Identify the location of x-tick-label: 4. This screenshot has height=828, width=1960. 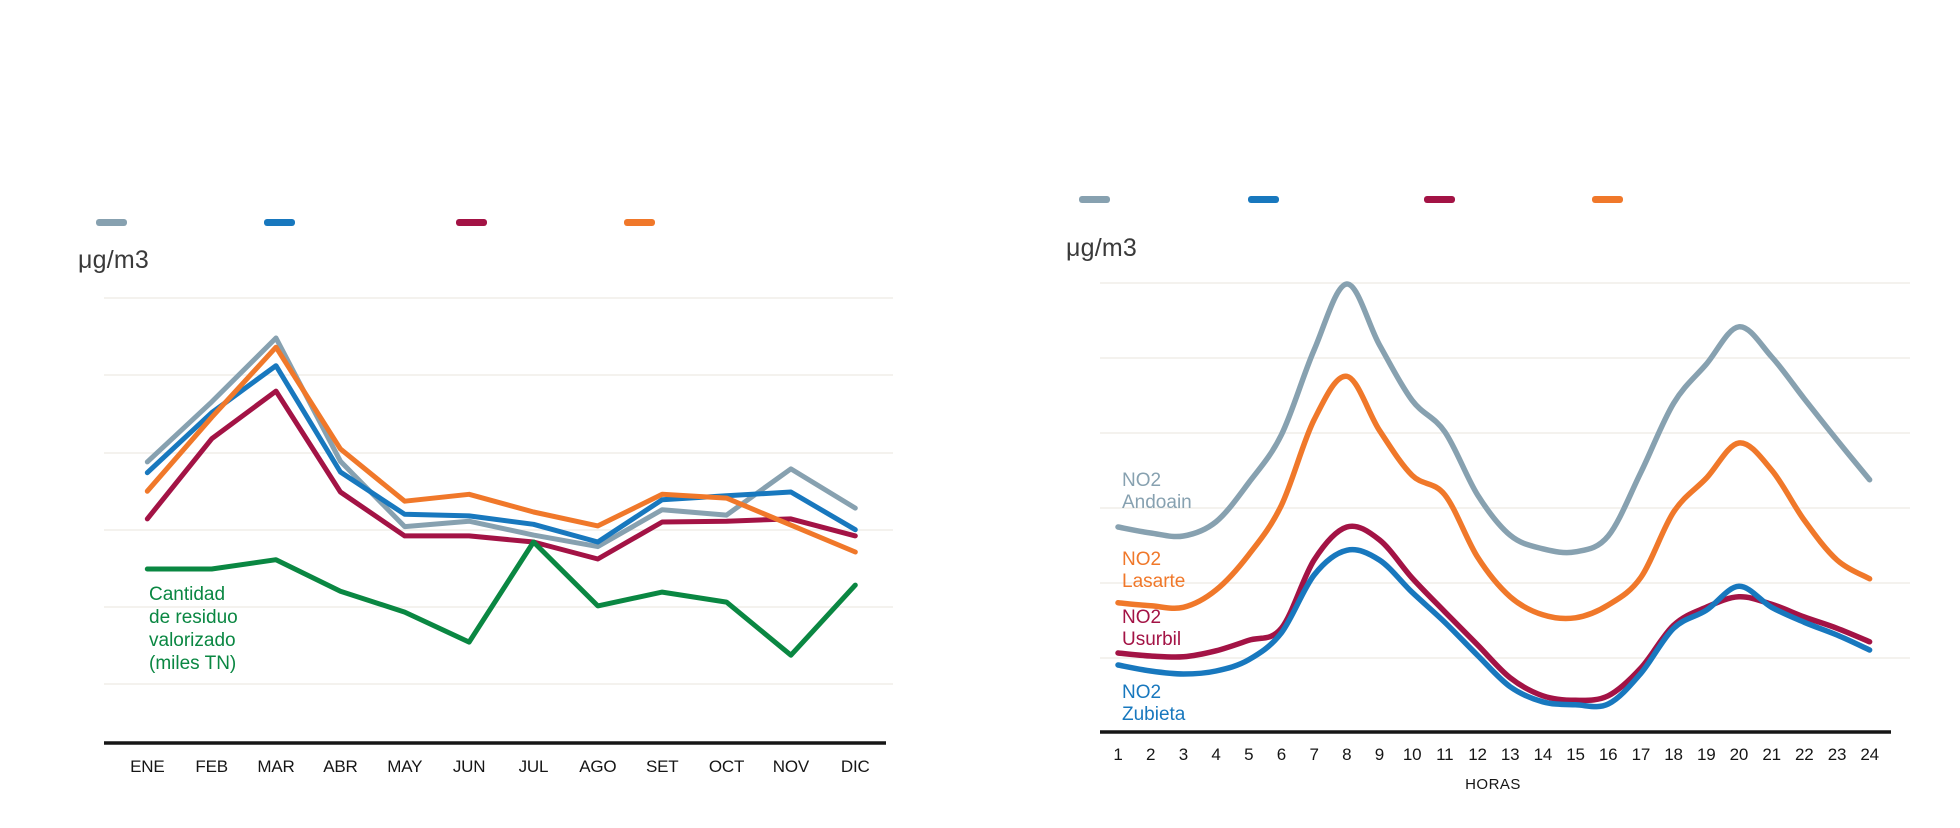
(1216, 754).